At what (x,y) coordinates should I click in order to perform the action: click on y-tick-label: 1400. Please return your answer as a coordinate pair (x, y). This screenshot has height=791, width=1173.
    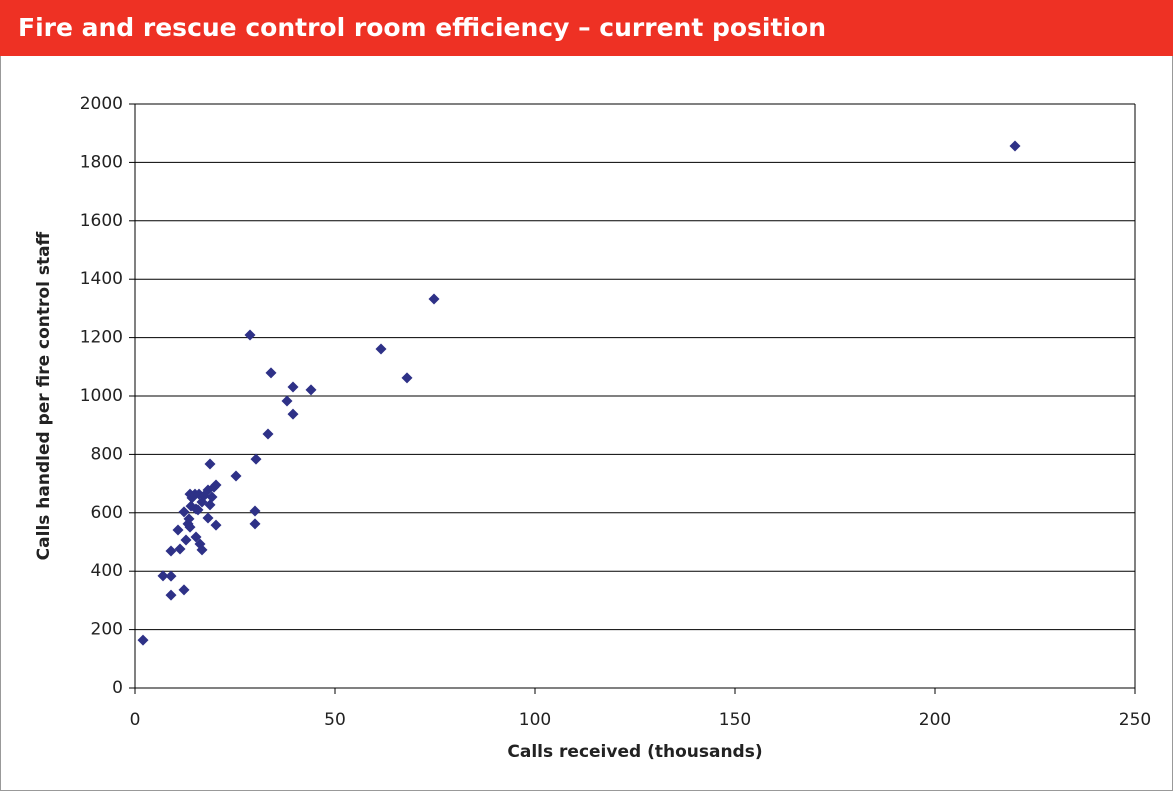
    Looking at the image, I should click on (101, 279).